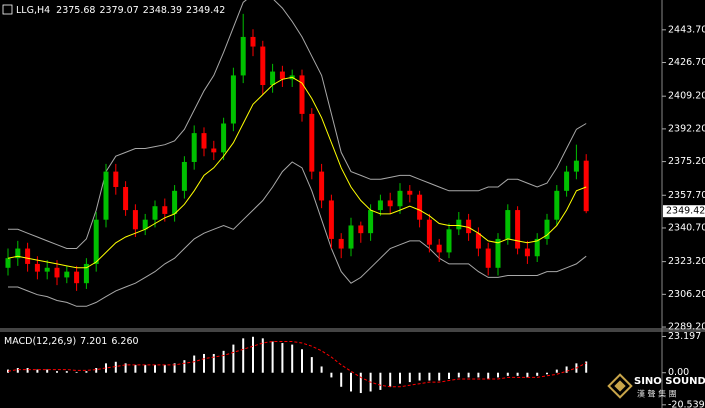  Describe the element at coordinates (686, 62) in the screenshot. I see `y-tick-label: 2426.70` at that location.